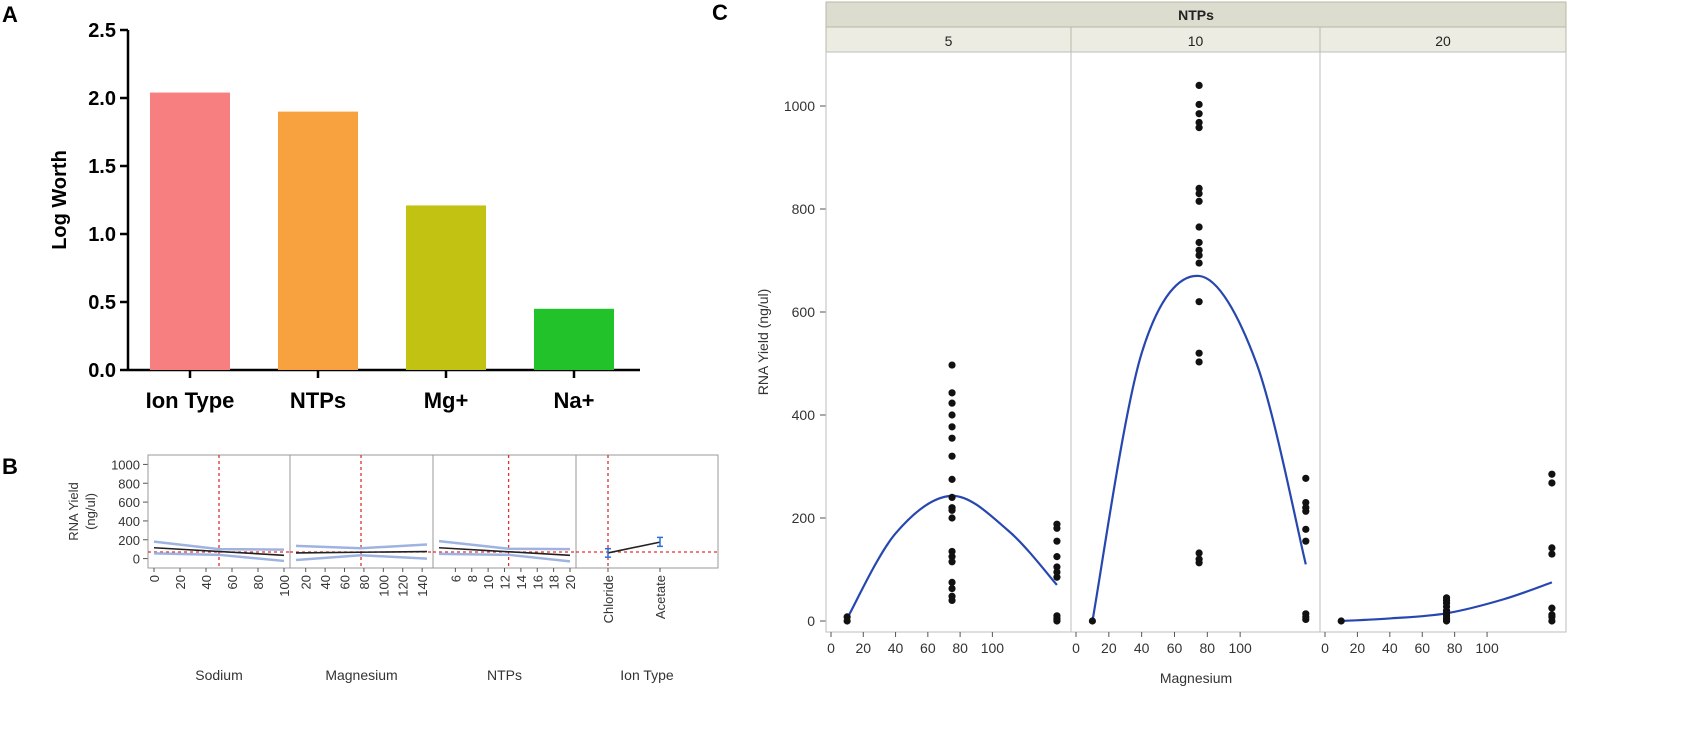 This screenshot has height=750, width=1701. What do you see at coordinates (647, 675) in the screenshot?
I see `x-axis-title: Ion Type` at bounding box center [647, 675].